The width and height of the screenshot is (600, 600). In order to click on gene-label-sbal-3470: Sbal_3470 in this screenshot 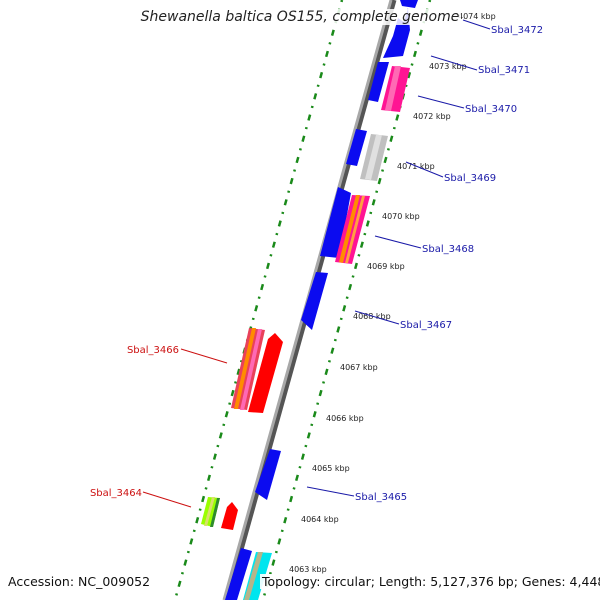, I will do `click(491, 109)`.